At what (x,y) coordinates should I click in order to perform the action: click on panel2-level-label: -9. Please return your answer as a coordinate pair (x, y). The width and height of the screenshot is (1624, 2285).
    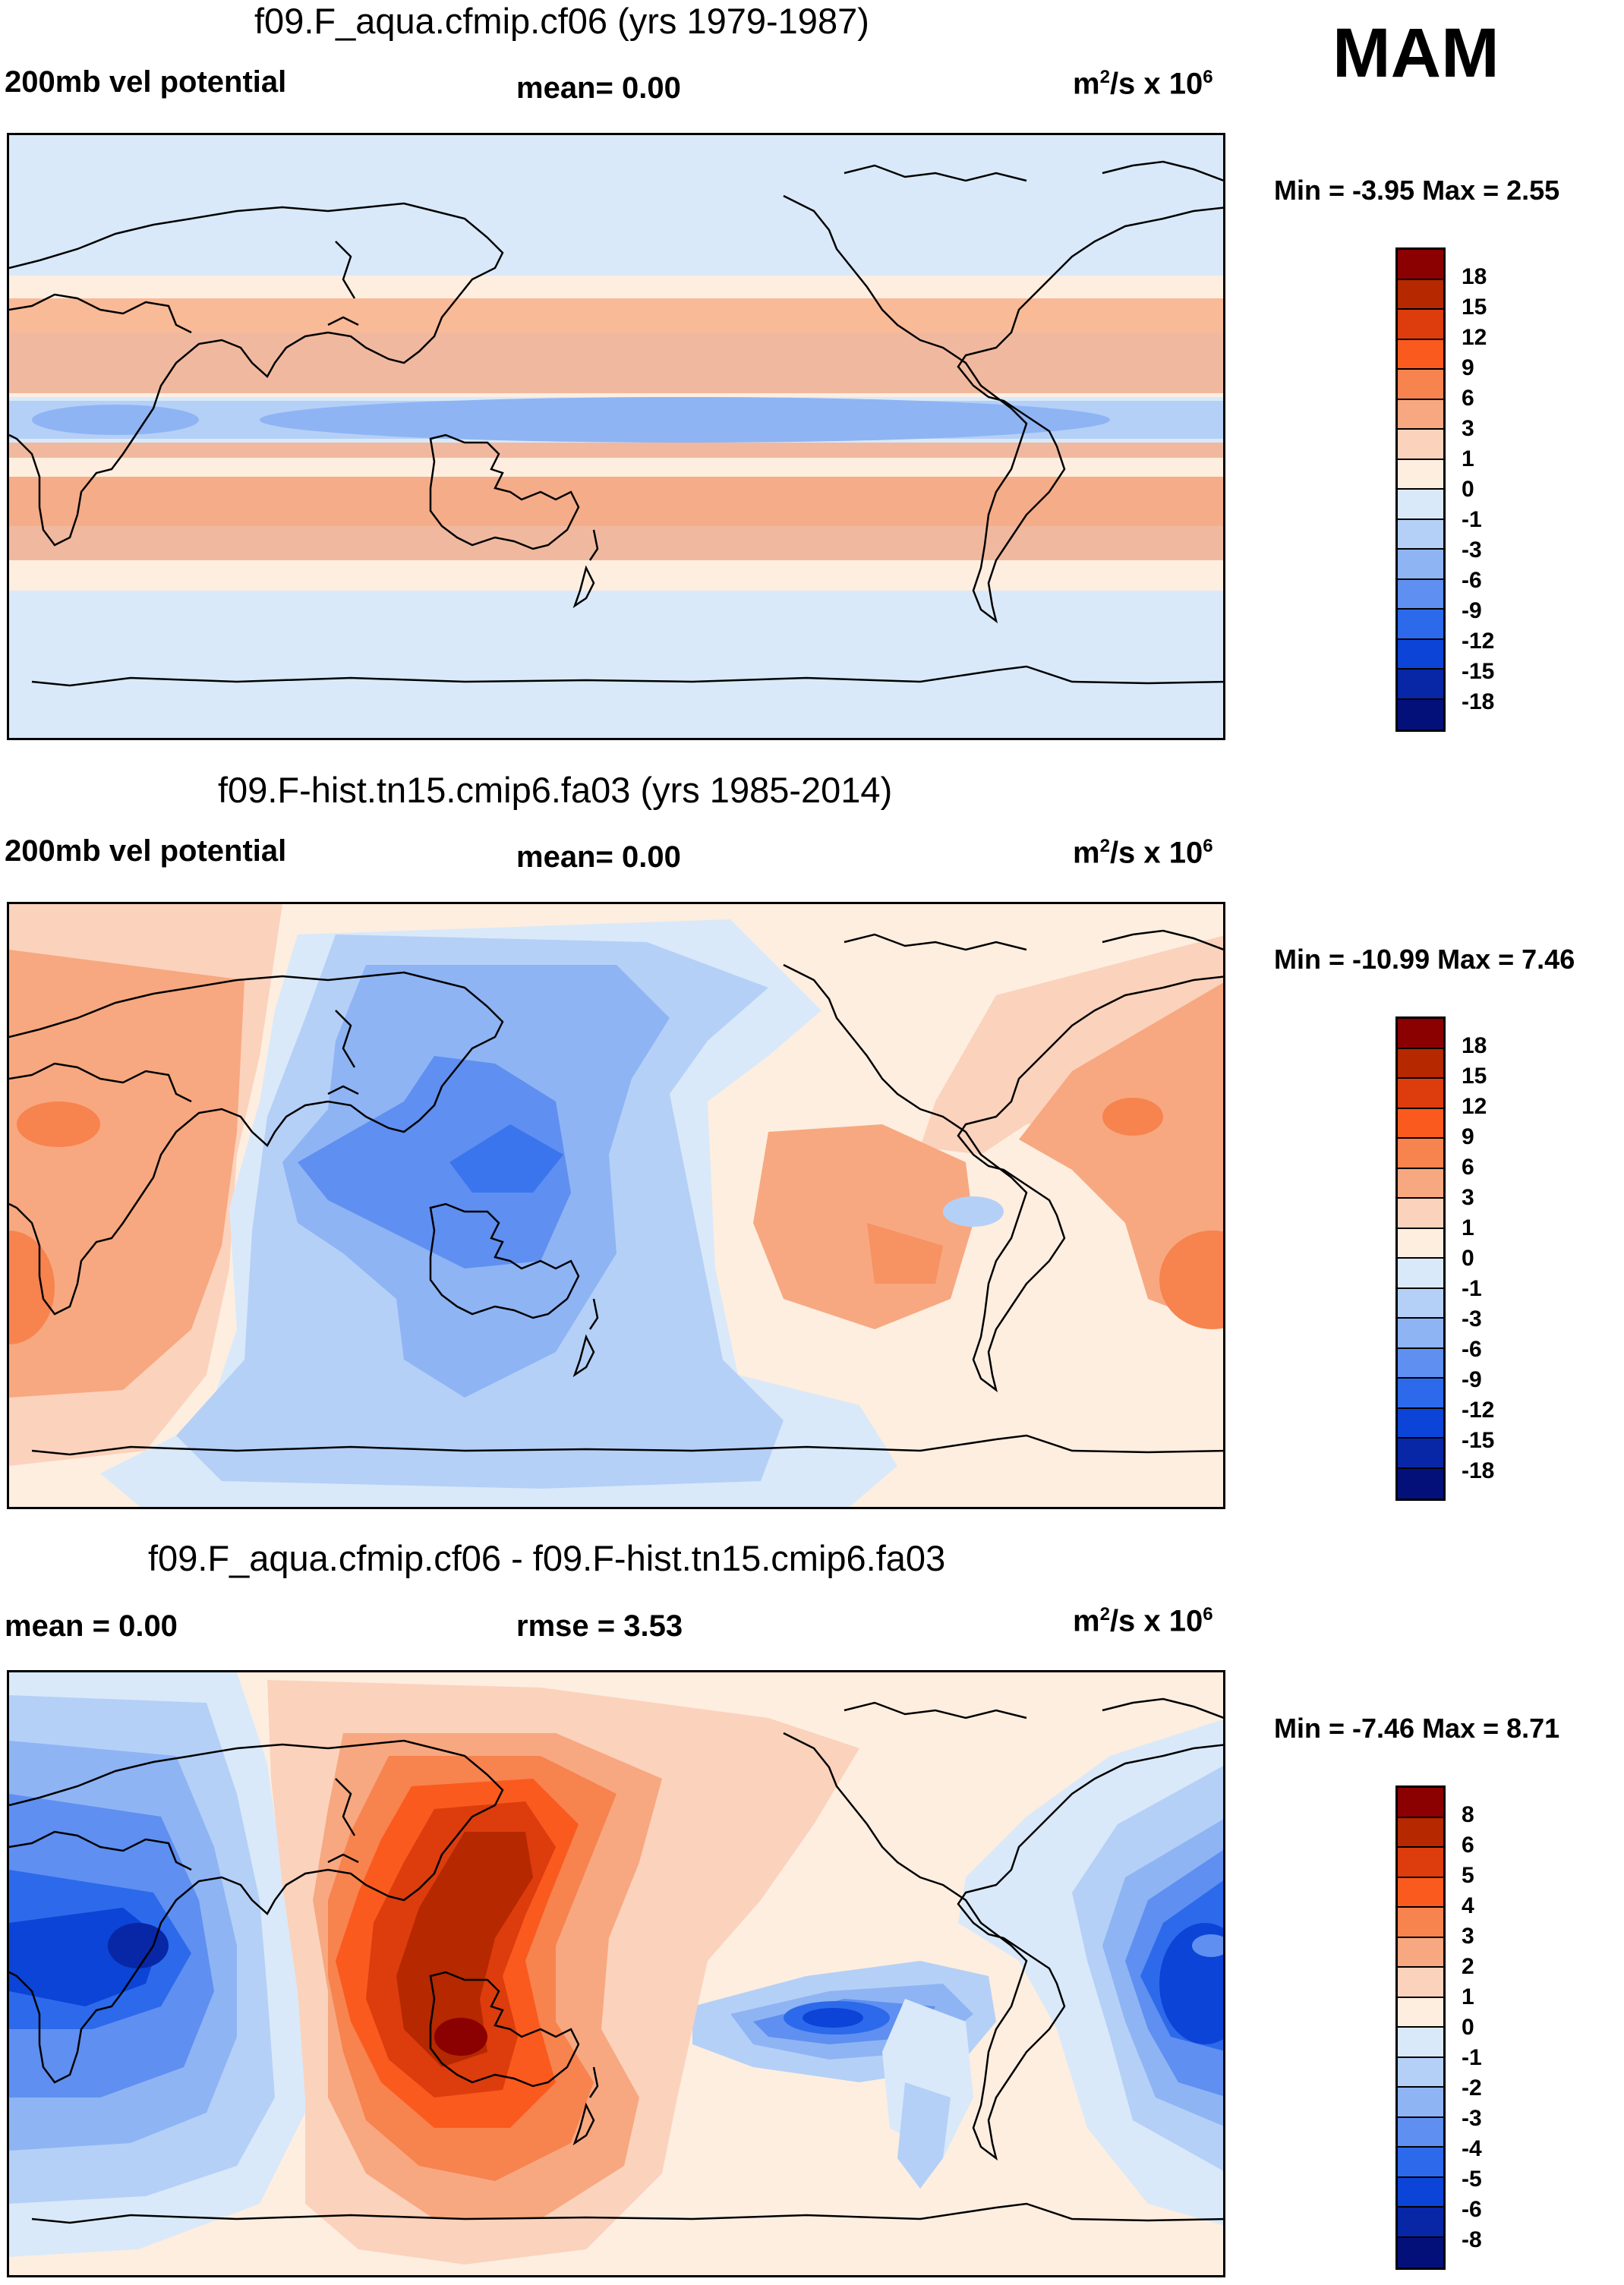
    Looking at the image, I should click on (1472, 1379).